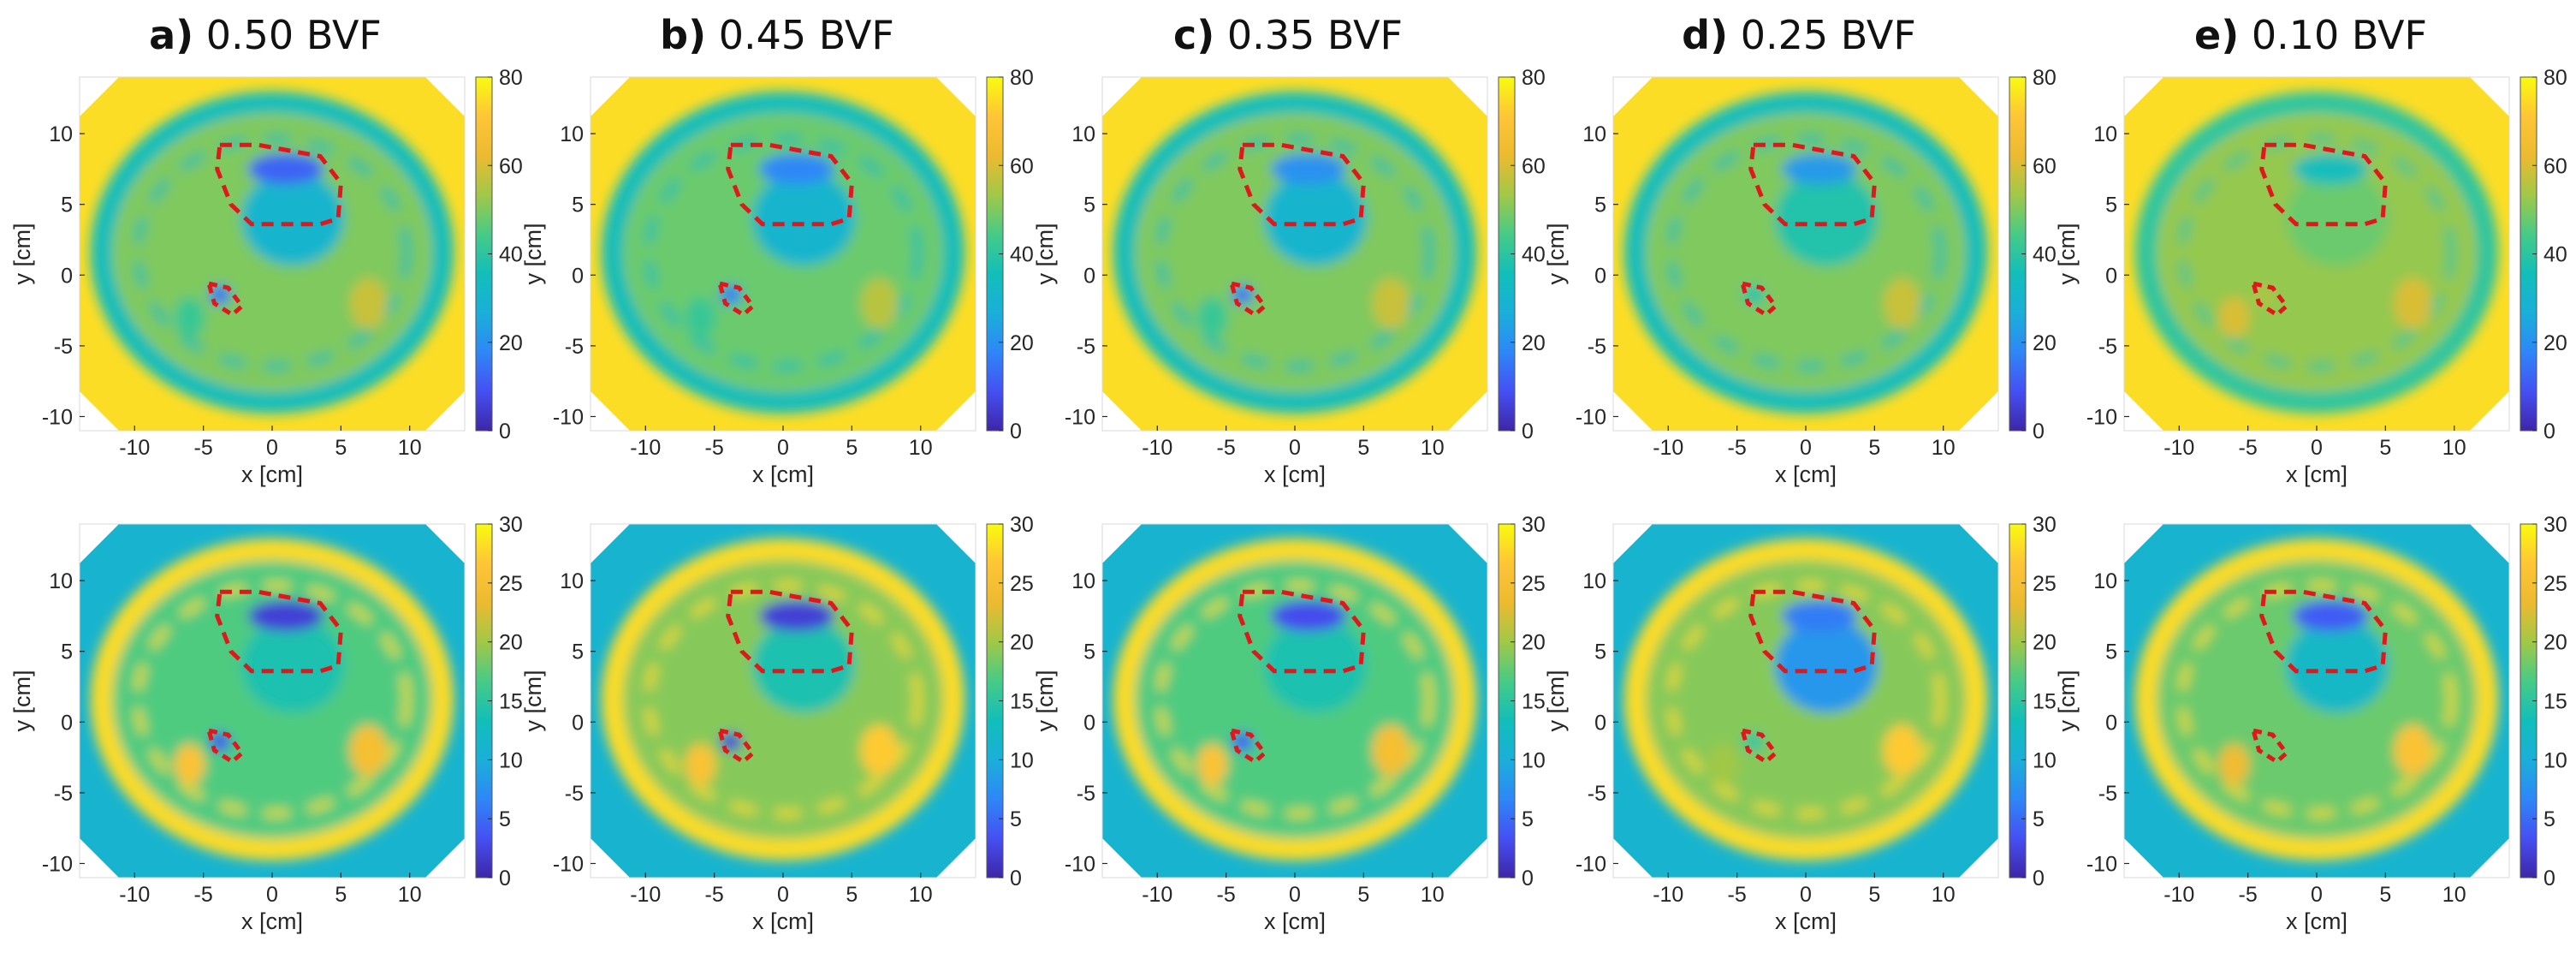 The height and width of the screenshot is (953, 2576). What do you see at coordinates (2045, 584) in the screenshot?
I see `colorbar-tick-label: 25` at bounding box center [2045, 584].